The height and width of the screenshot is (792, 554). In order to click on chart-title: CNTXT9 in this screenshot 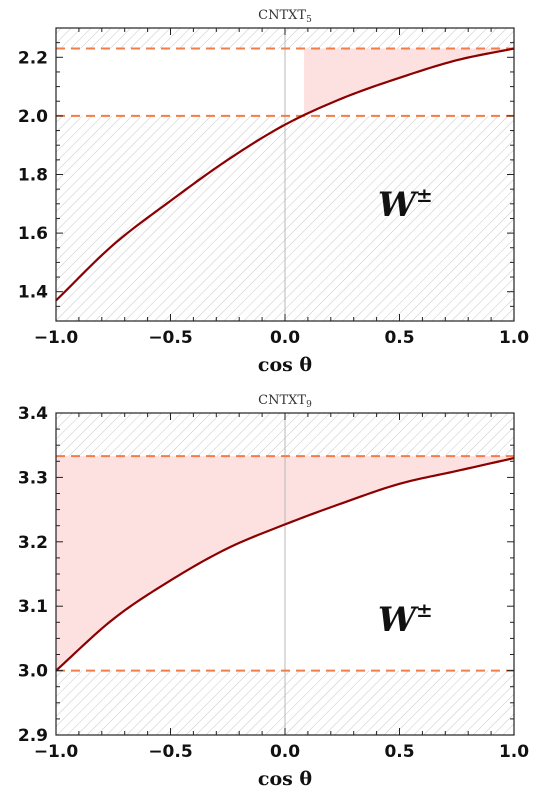, I will do `click(285, 401)`.